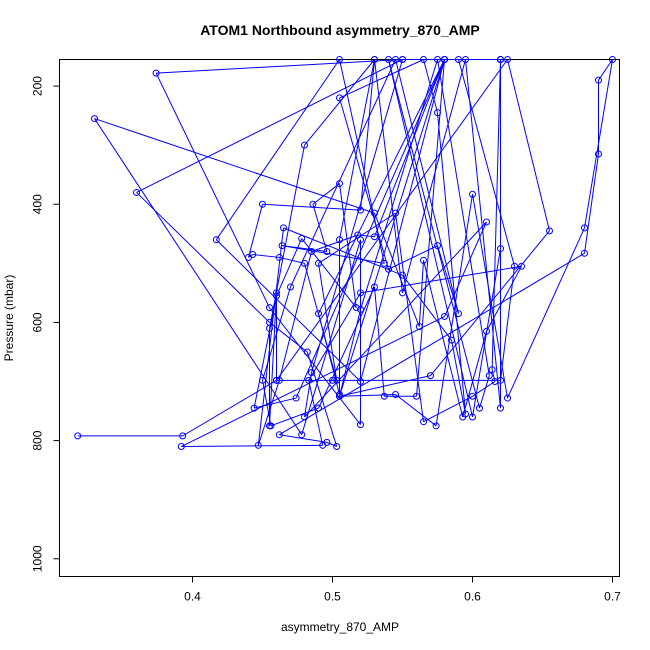 This screenshot has width=650, height=650. I want to click on y-axis-label: Pressure (mbar), so click(9, 318).